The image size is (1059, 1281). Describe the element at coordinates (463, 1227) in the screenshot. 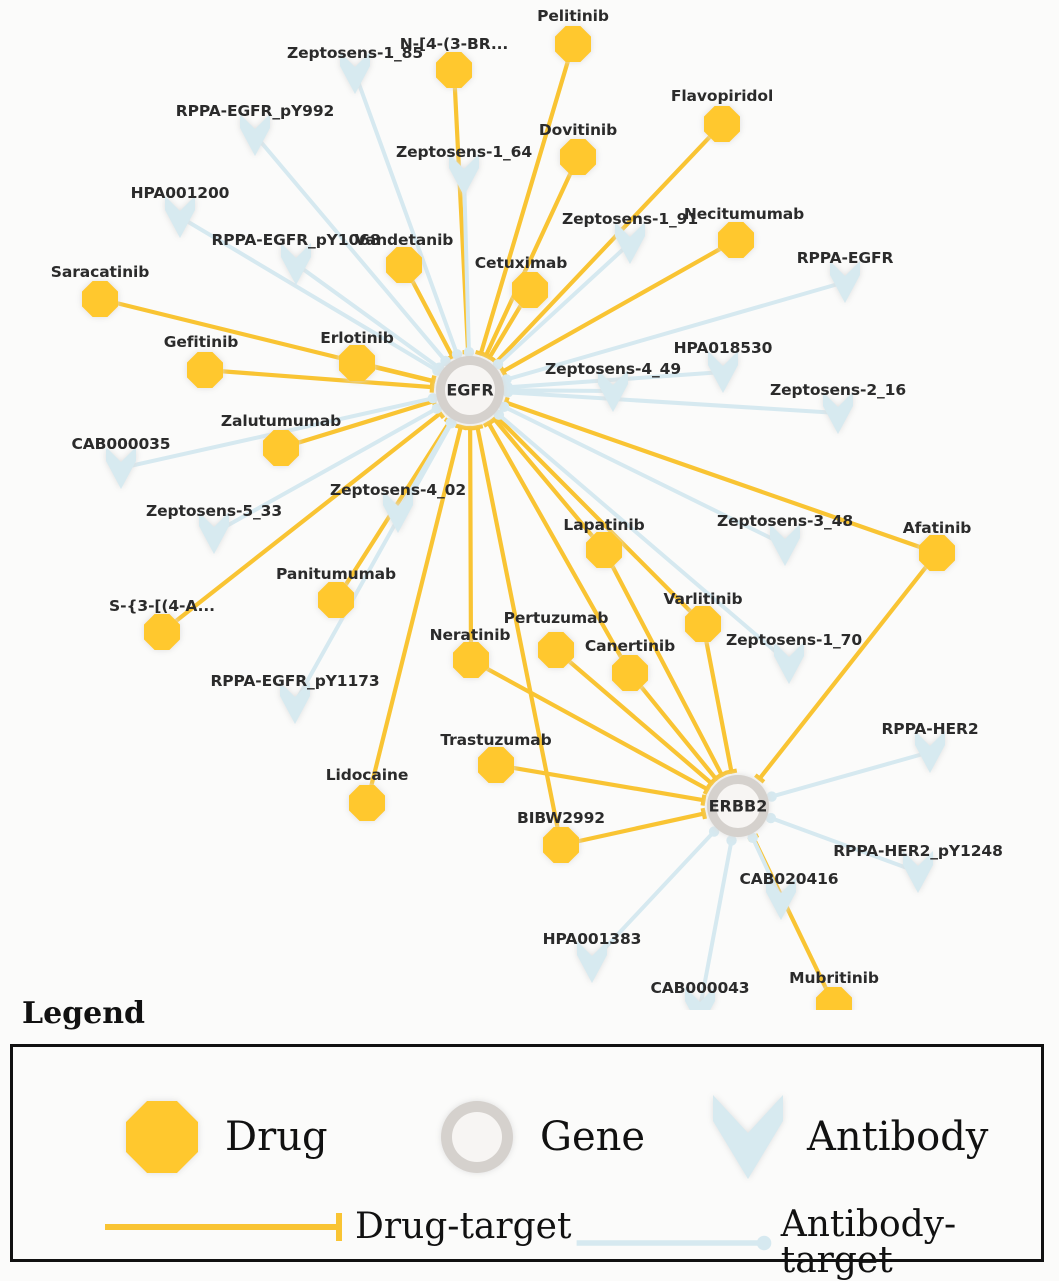

I see `legend-label-drug-target: Drug-target` at that location.